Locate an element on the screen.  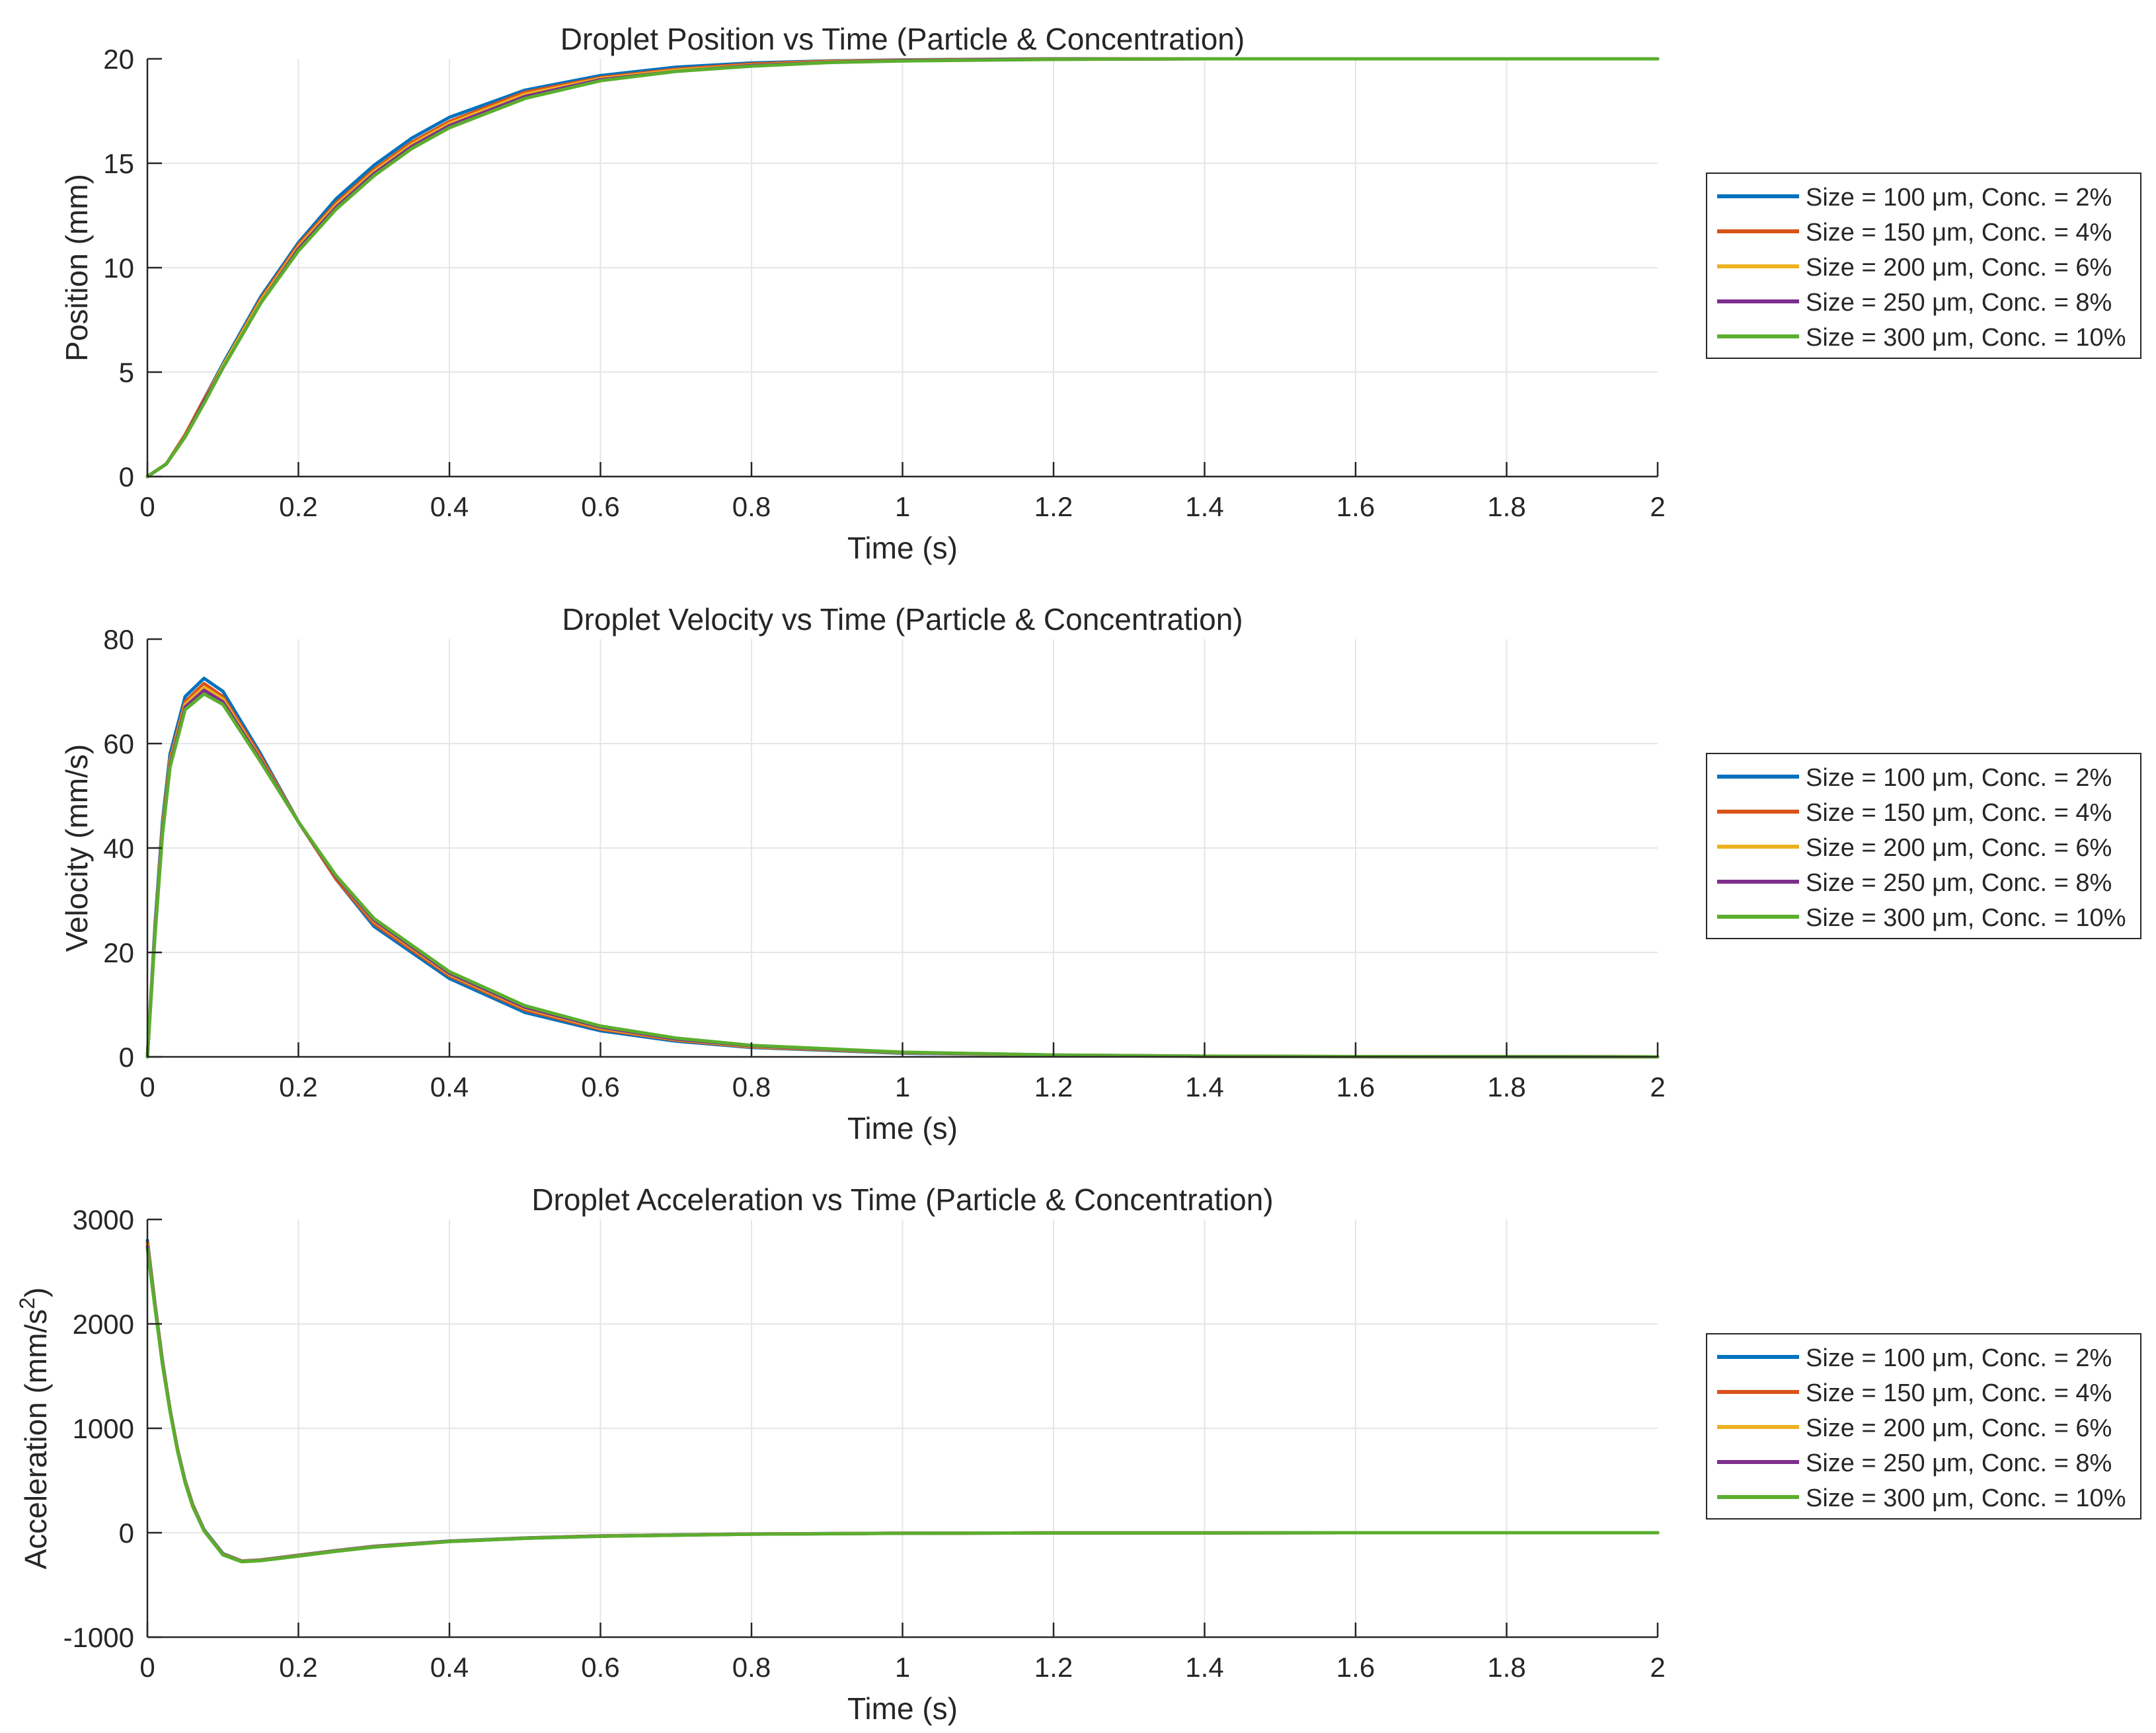
y-tick-label: 1000 is located at coordinates (103, 1429).